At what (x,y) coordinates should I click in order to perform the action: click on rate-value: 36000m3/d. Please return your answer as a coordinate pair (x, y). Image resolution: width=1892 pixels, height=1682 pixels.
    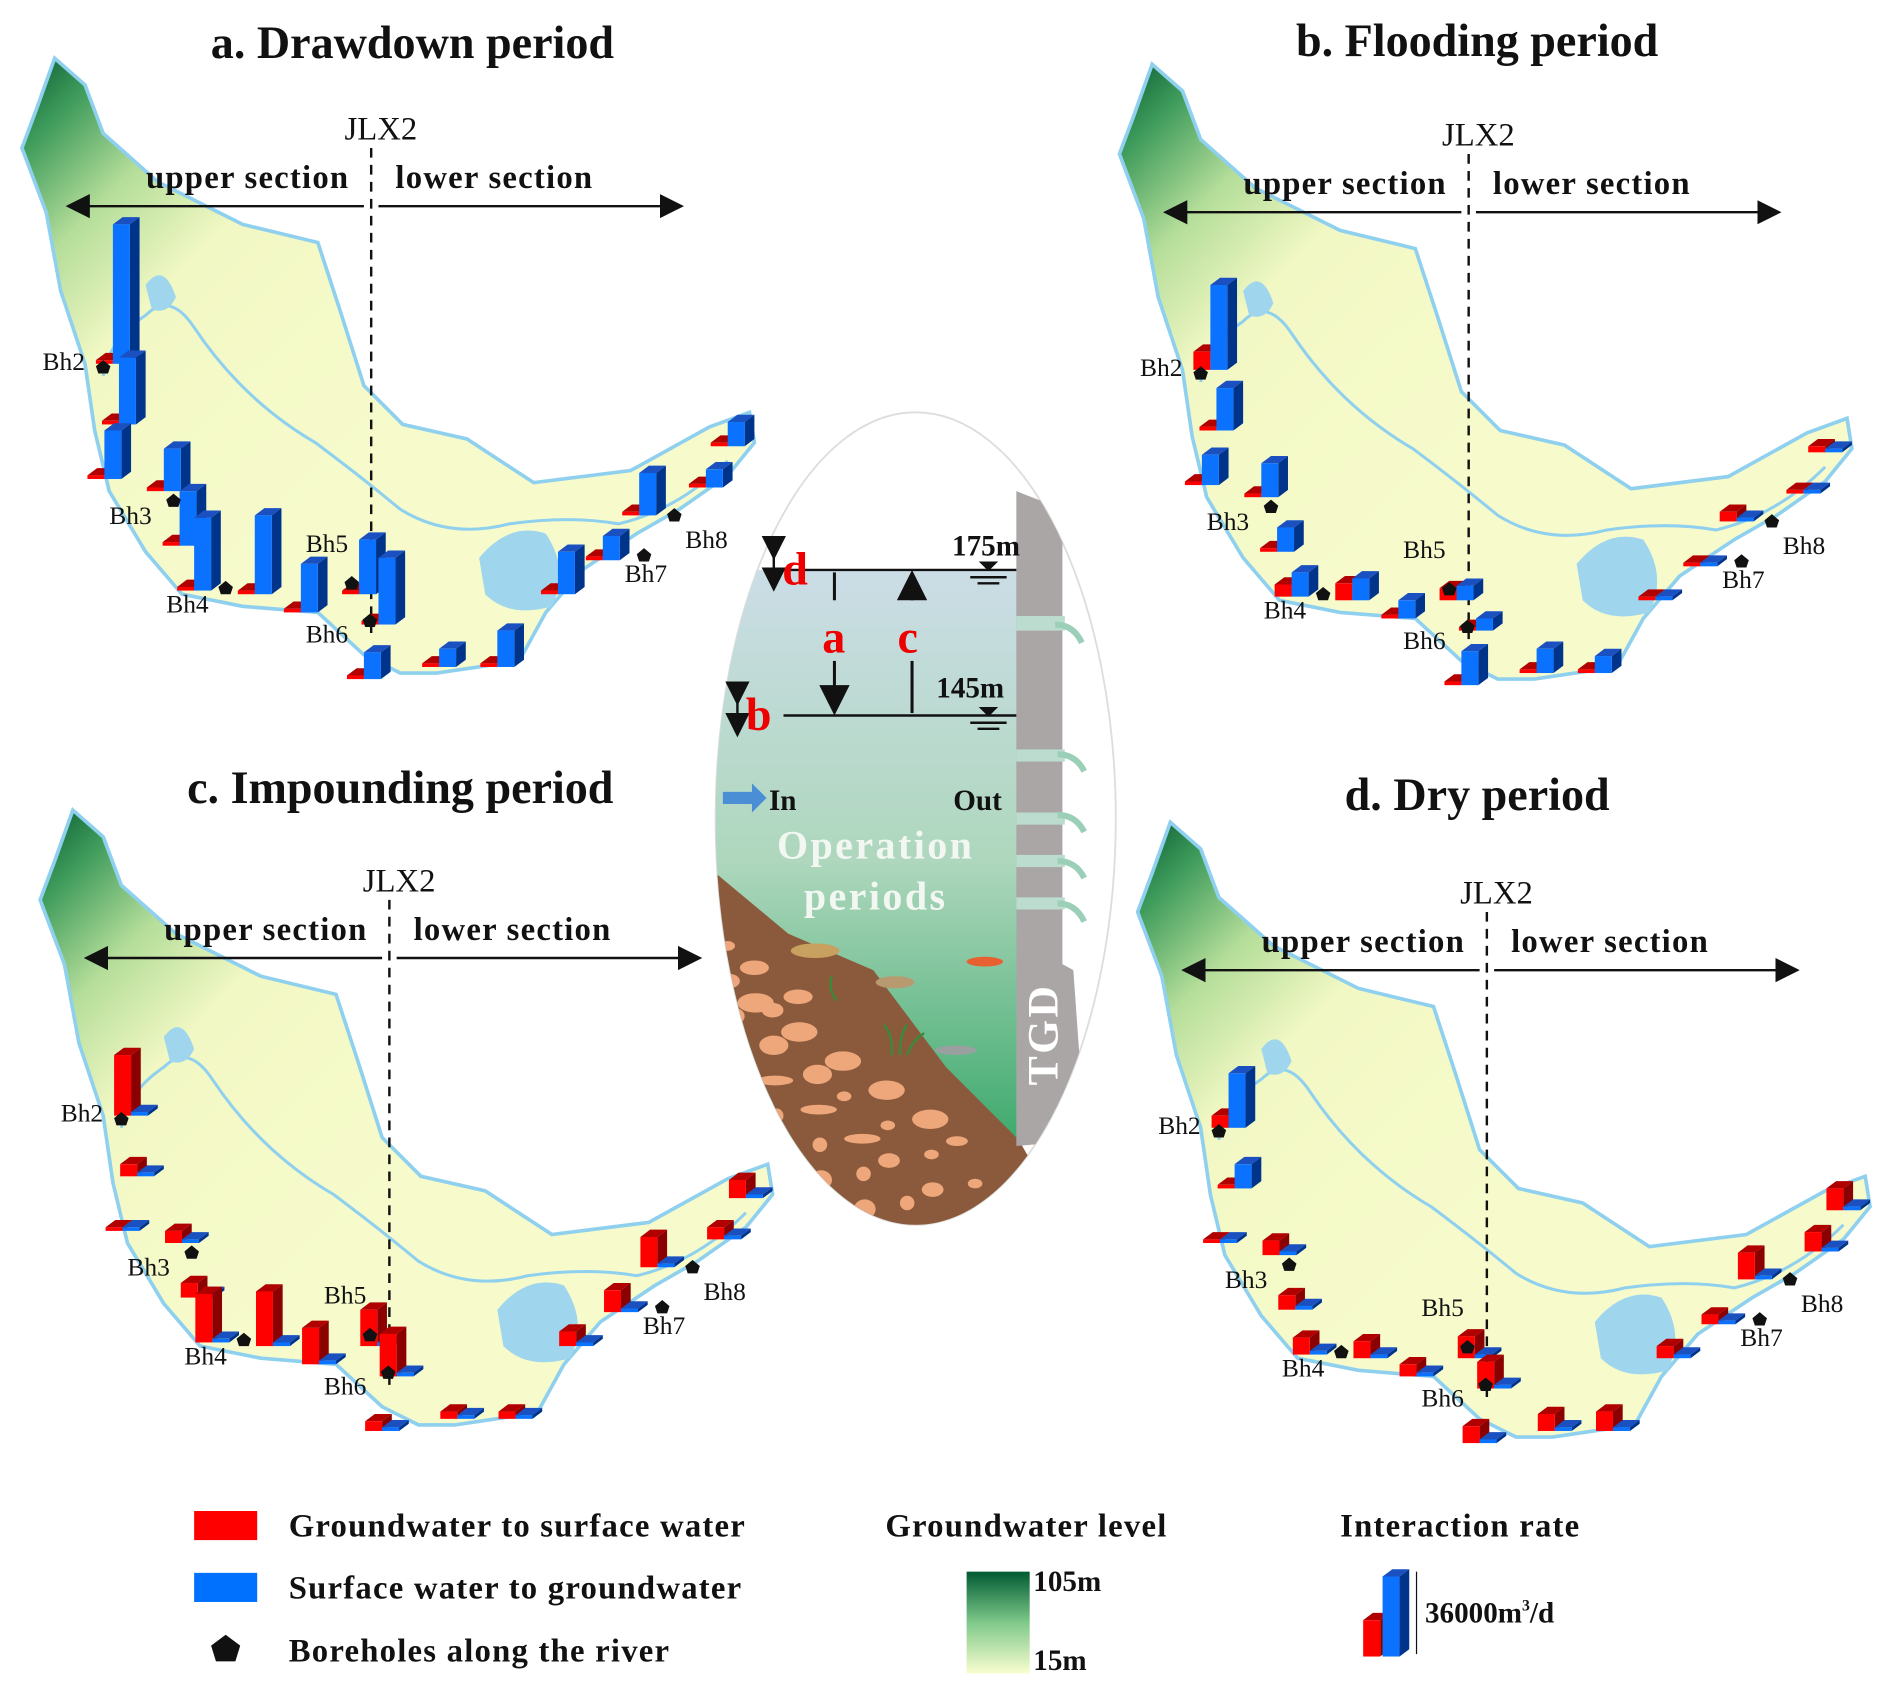
    Looking at the image, I should click on (1489, 1613).